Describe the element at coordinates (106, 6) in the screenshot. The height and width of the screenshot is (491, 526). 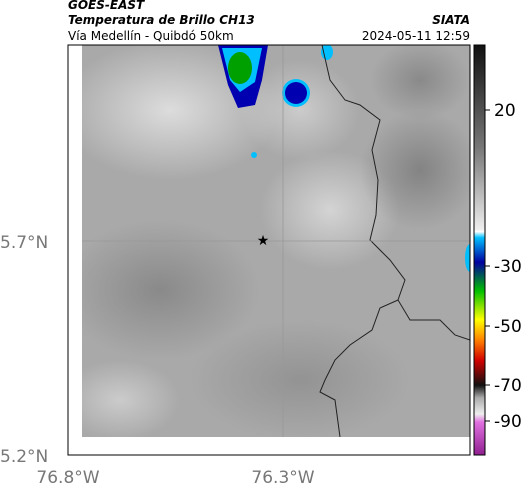
I see `satellite: GOES-EAST` at that location.